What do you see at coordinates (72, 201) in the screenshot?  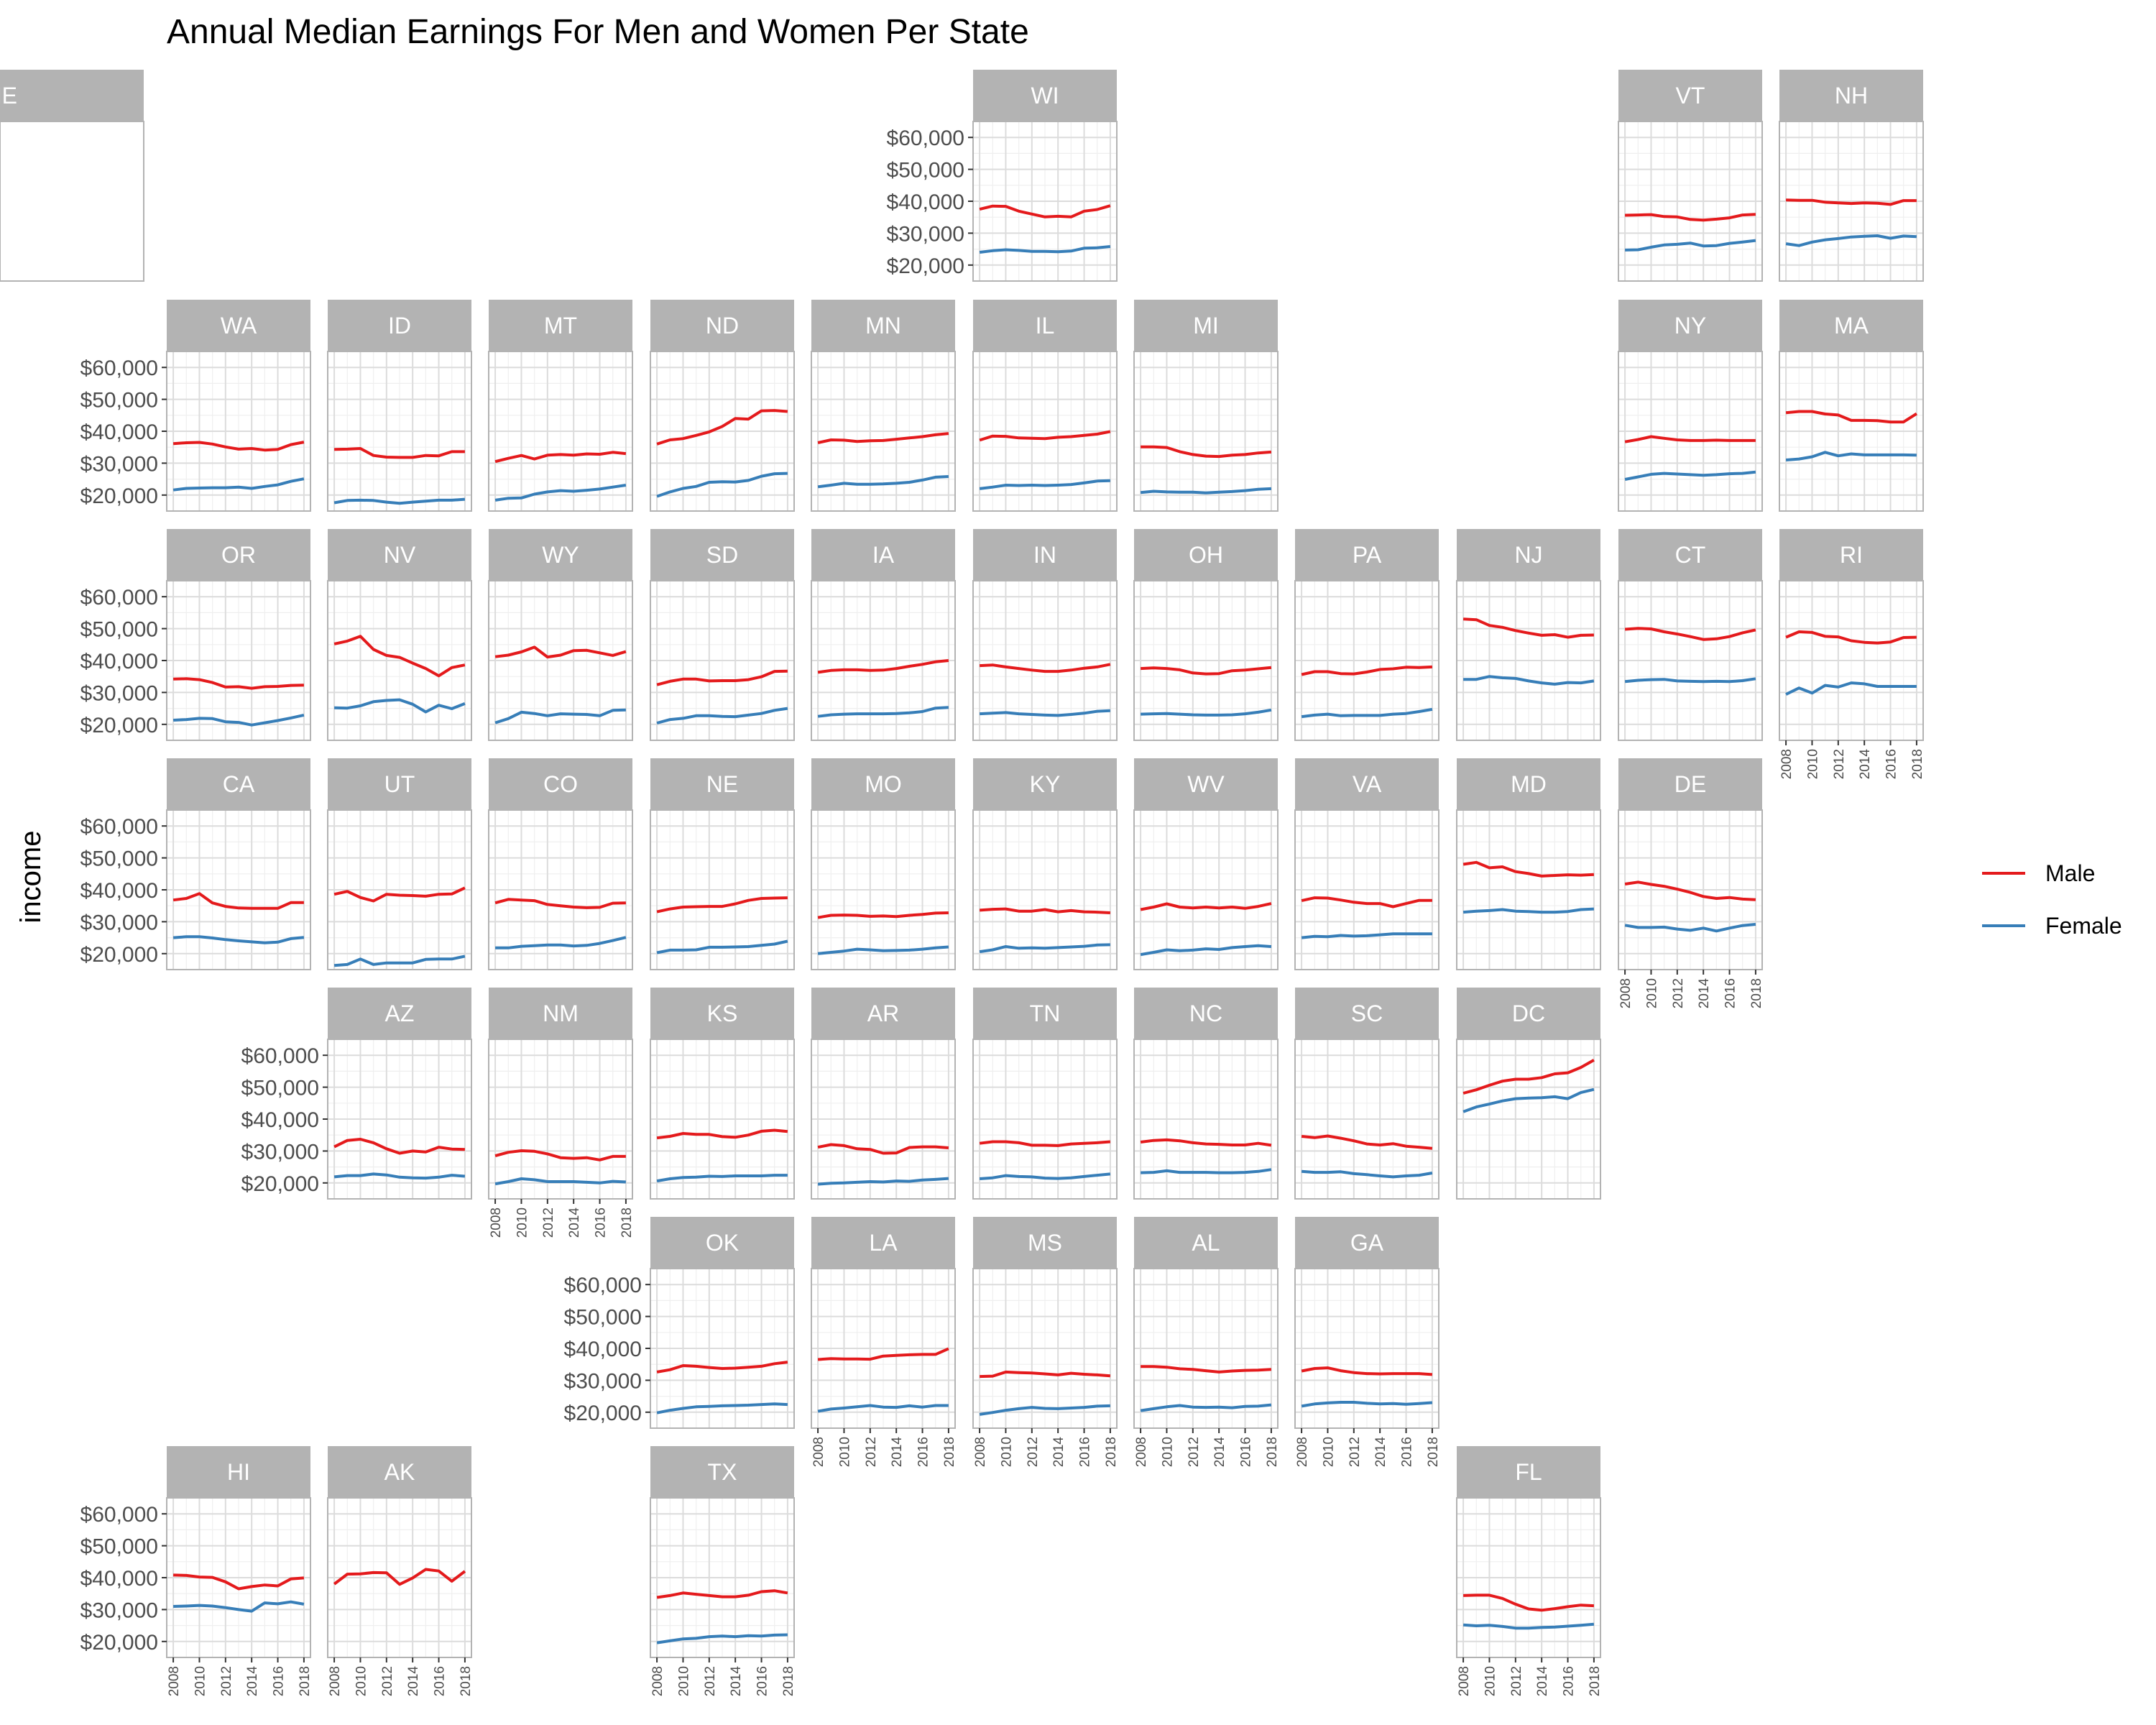 I see `panel-background` at bounding box center [72, 201].